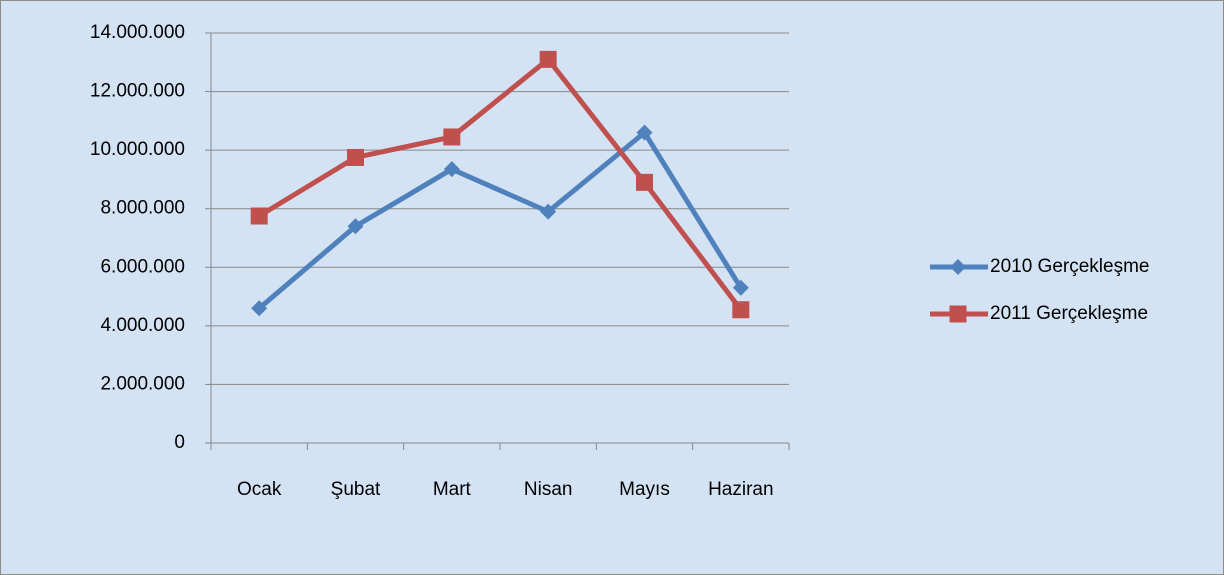 The height and width of the screenshot is (575, 1224). I want to click on series-line, so click(500, 220).